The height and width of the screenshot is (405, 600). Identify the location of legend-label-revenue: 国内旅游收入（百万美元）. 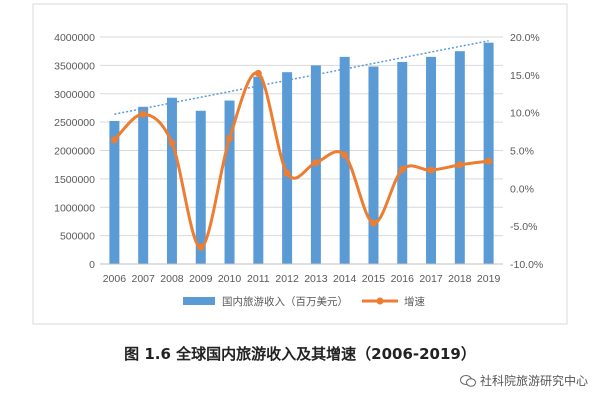
(285, 301).